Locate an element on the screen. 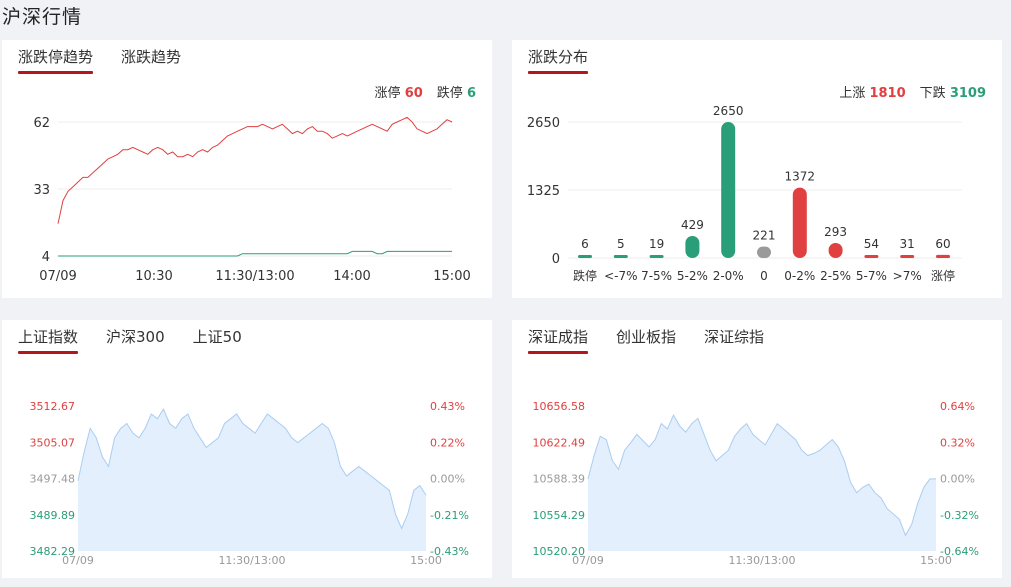 This screenshot has height=587, width=1011. shanghai-index-tabs: 上证指数 沪深300 上证50 is located at coordinates (130, 341).